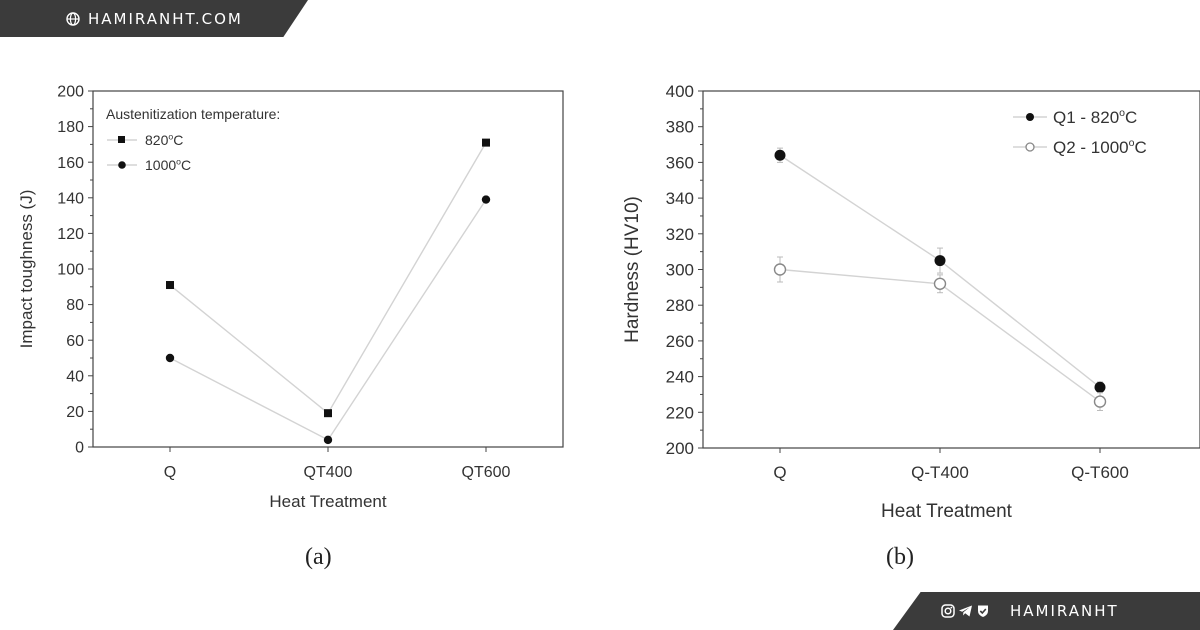 The width and height of the screenshot is (1200, 630). What do you see at coordinates (680, 234) in the screenshot?
I see `y-tick-label: 320` at bounding box center [680, 234].